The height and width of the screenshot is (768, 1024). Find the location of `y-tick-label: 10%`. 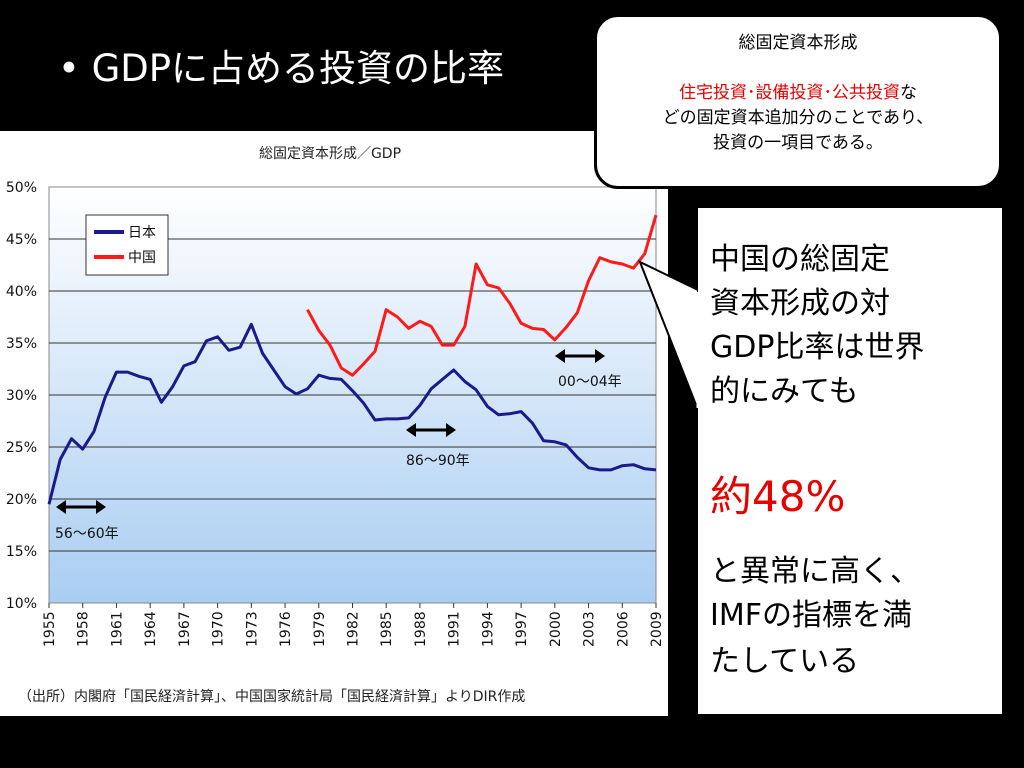

y-tick-label: 10% is located at coordinates (21, 604).